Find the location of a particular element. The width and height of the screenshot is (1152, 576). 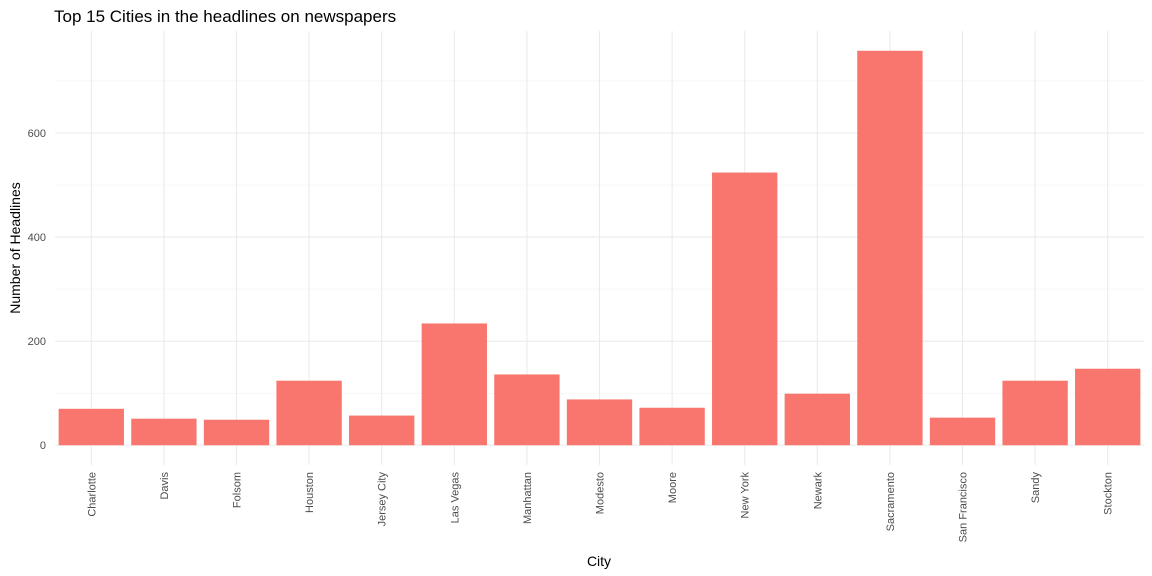

x-tick-label: Newark is located at coordinates (818, 491).